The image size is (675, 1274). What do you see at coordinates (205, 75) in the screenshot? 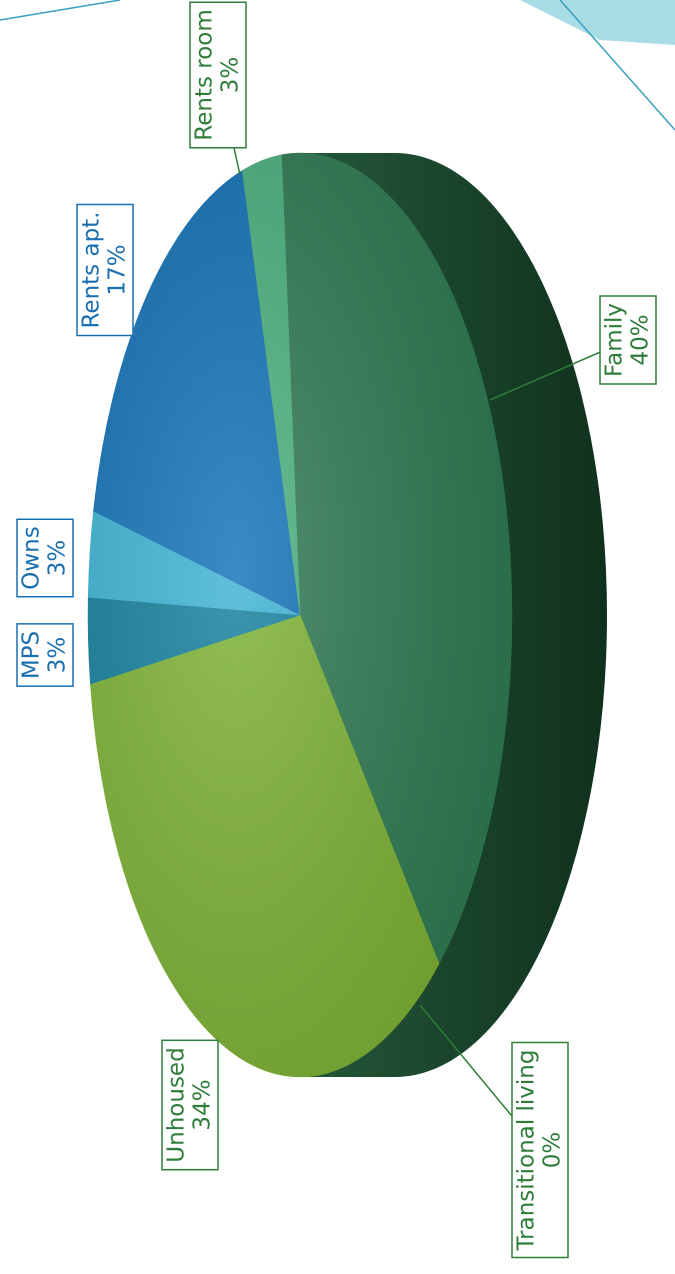
I see `label-category: Rents room` at bounding box center [205, 75].